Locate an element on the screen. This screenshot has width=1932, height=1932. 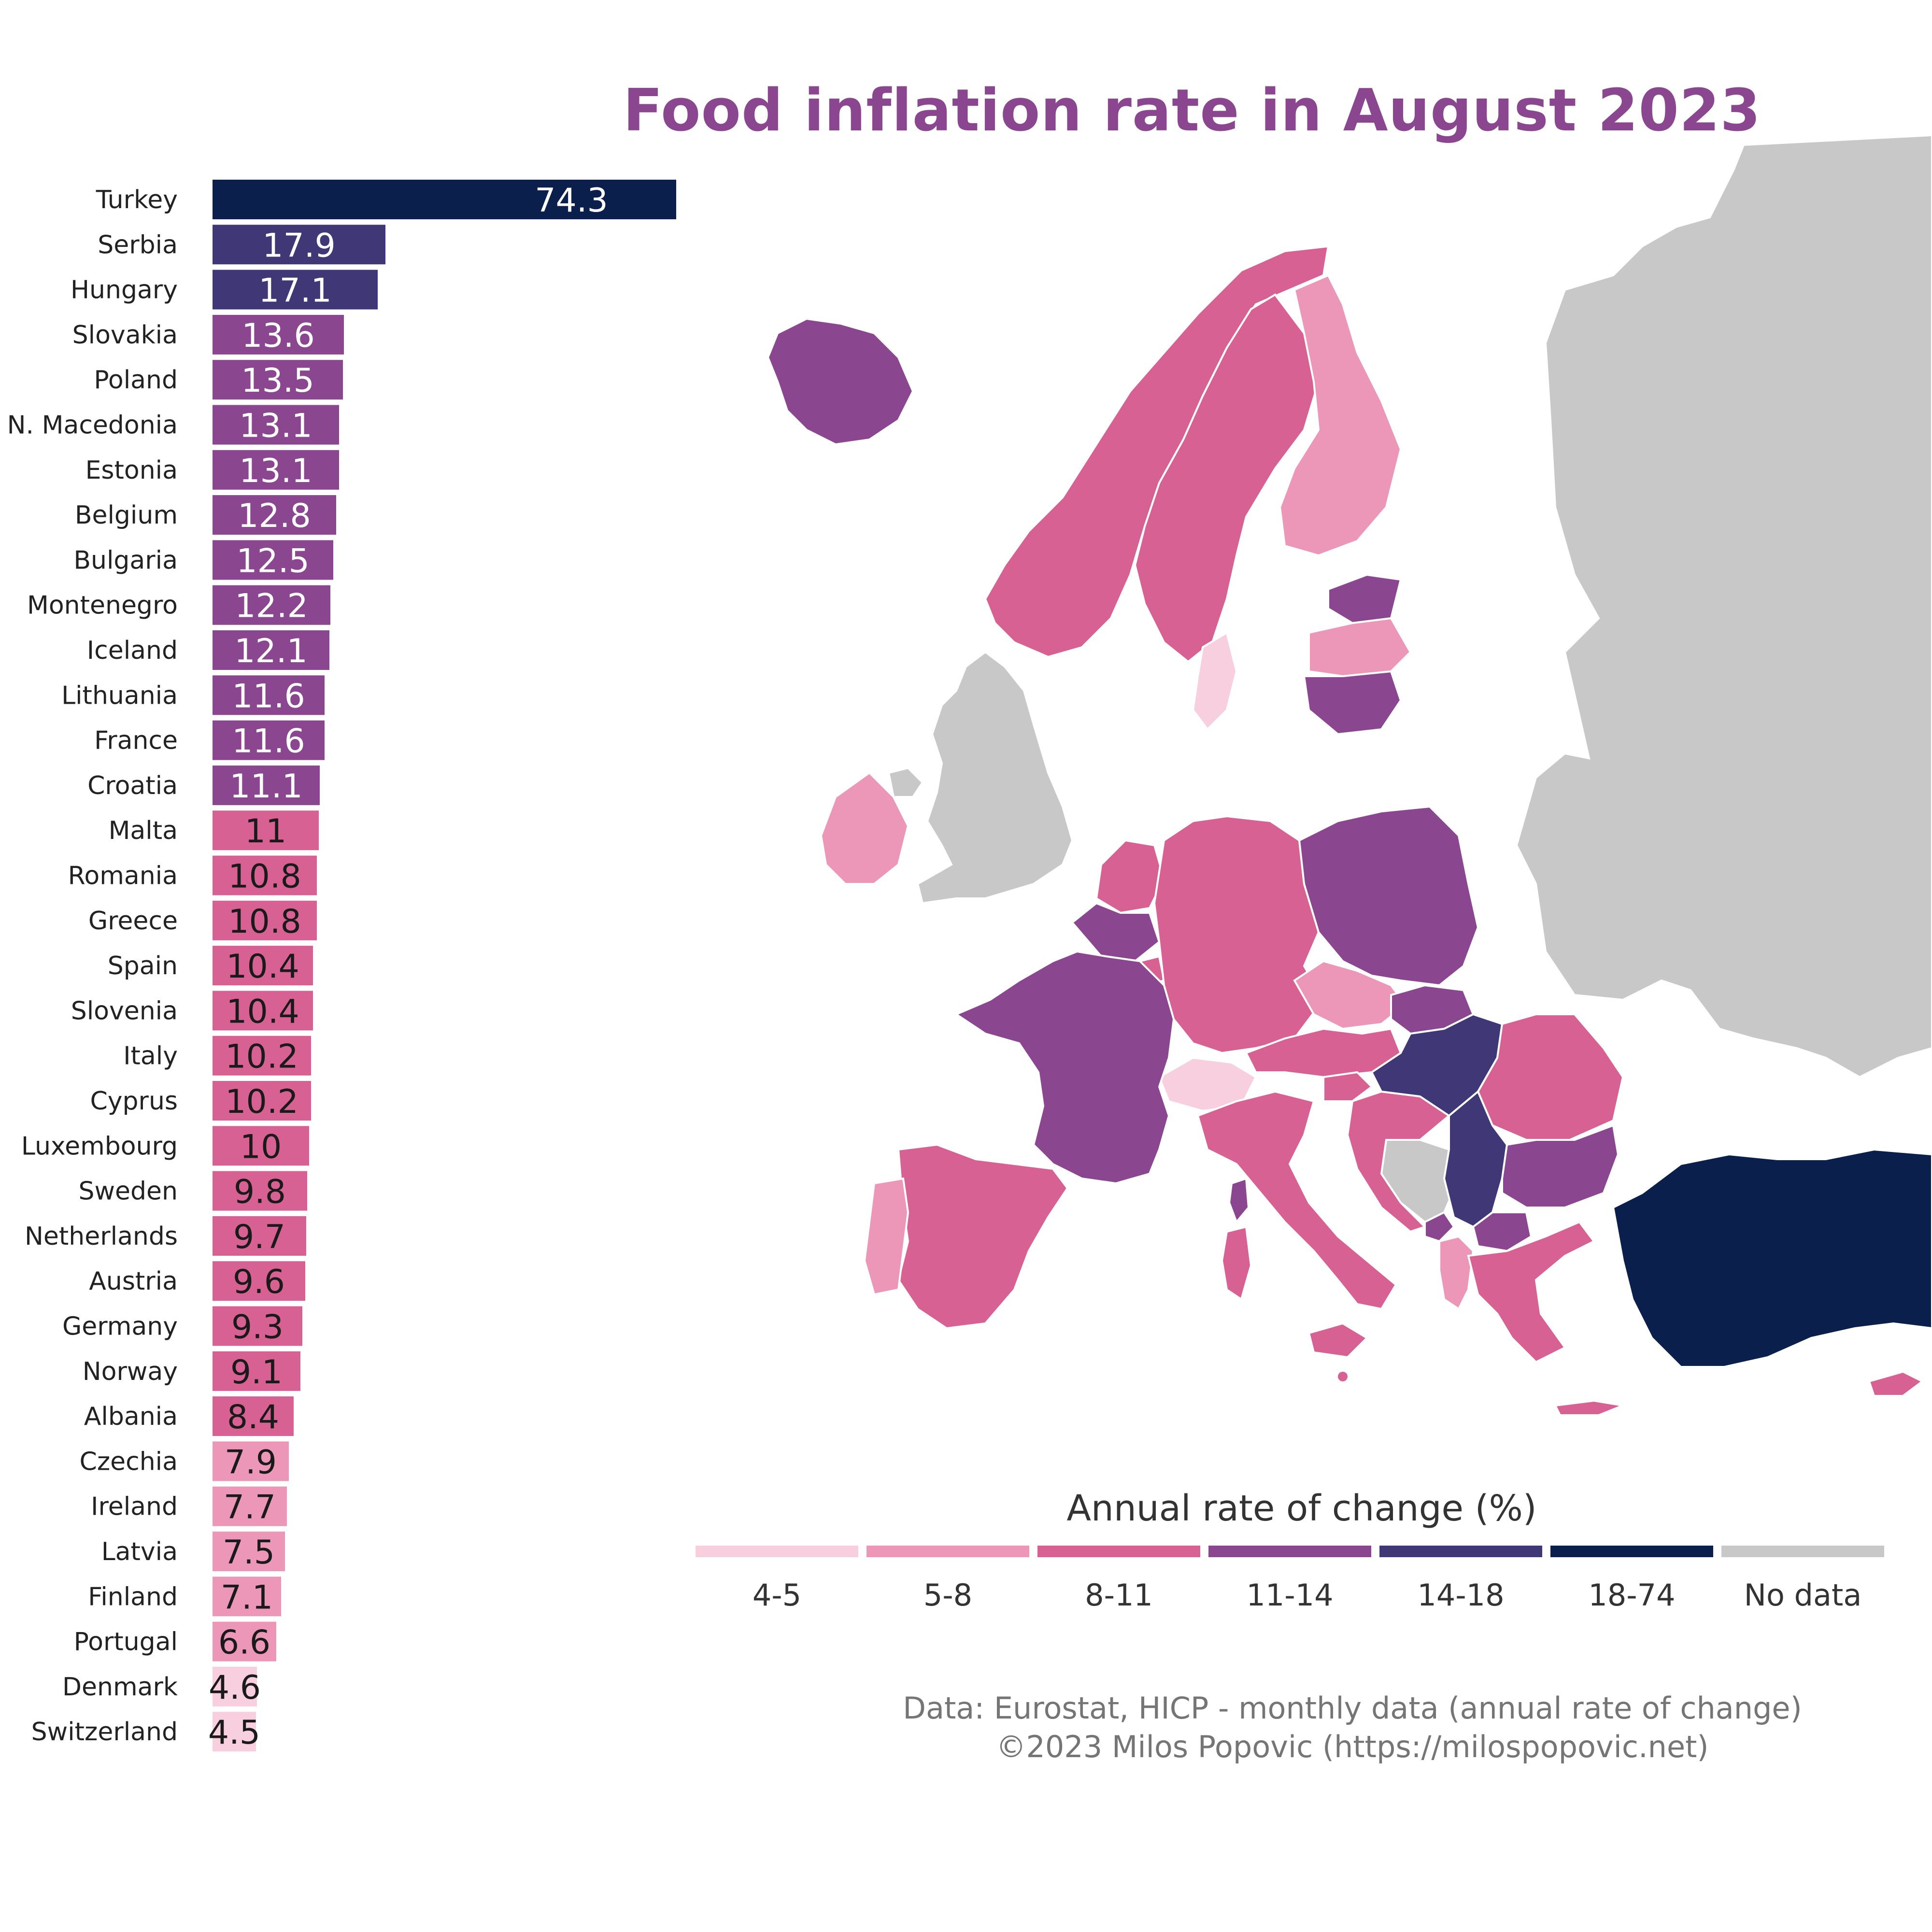
map-region-north-macedonia is located at coordinates (1502, 1231).